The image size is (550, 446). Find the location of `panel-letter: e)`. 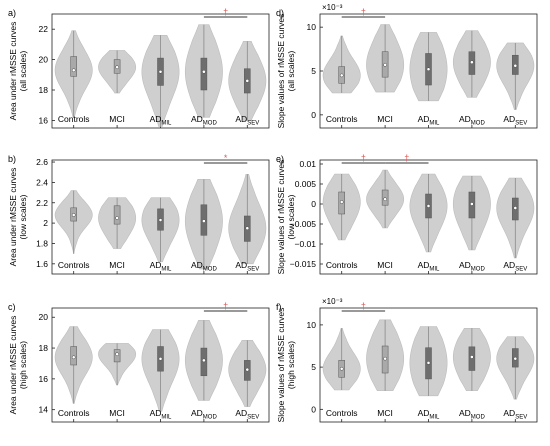

panel-letter: e) is located at coordinates (280, 159).